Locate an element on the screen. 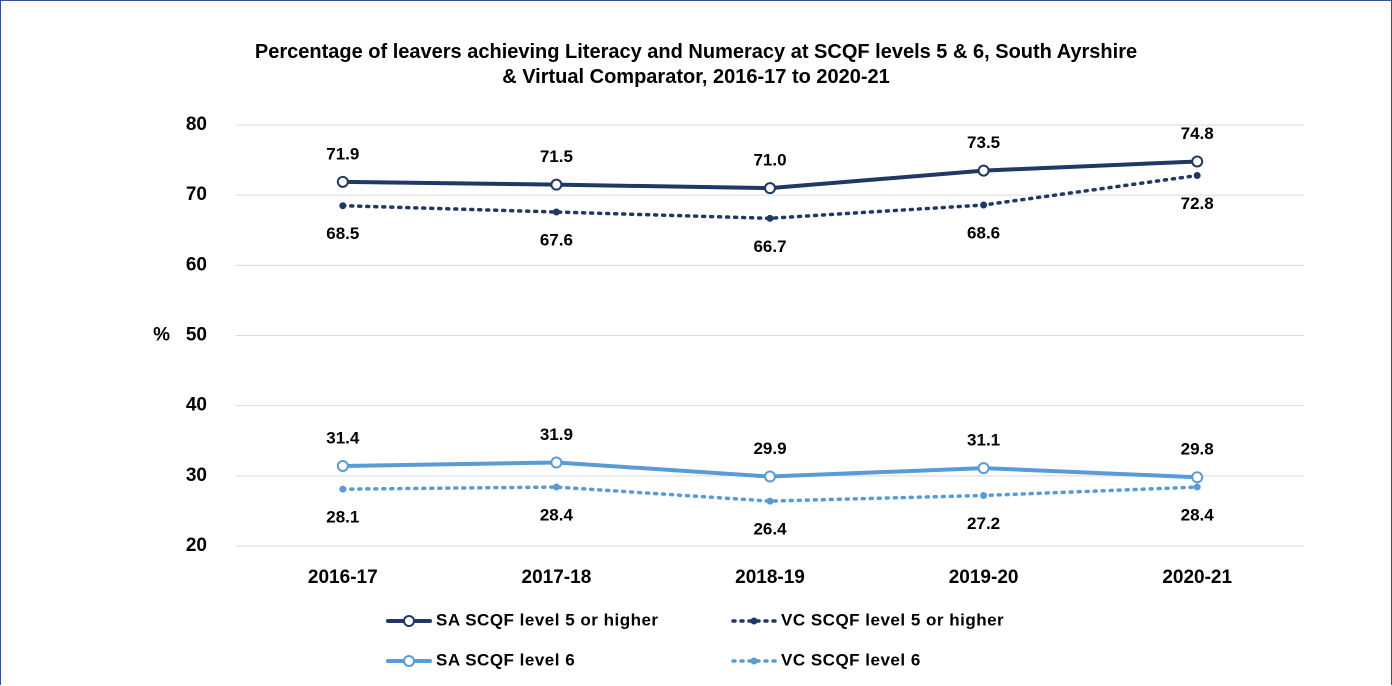 The image size is (1392, 686). y-tick-label: 20 is located at coordinates (196, 545).